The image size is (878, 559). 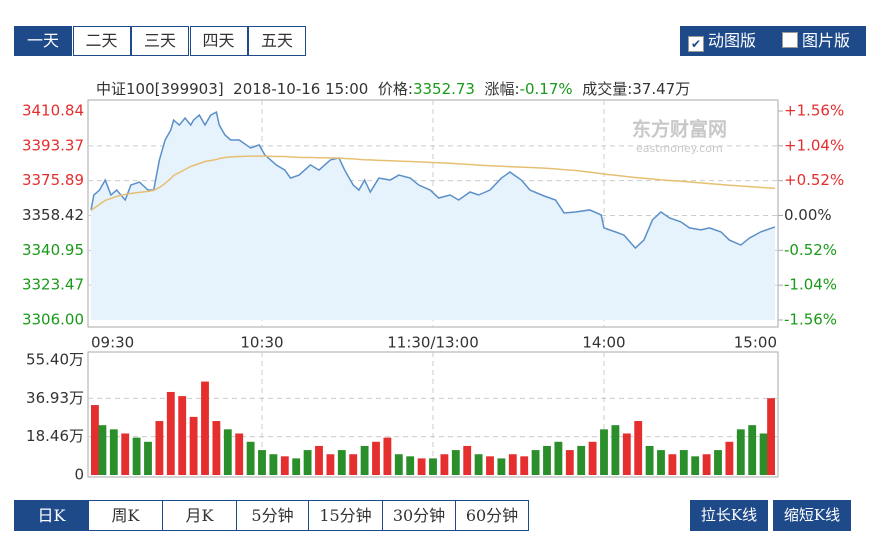 I want to click on period-tab: 15分钟, so click(x=345, y=515).